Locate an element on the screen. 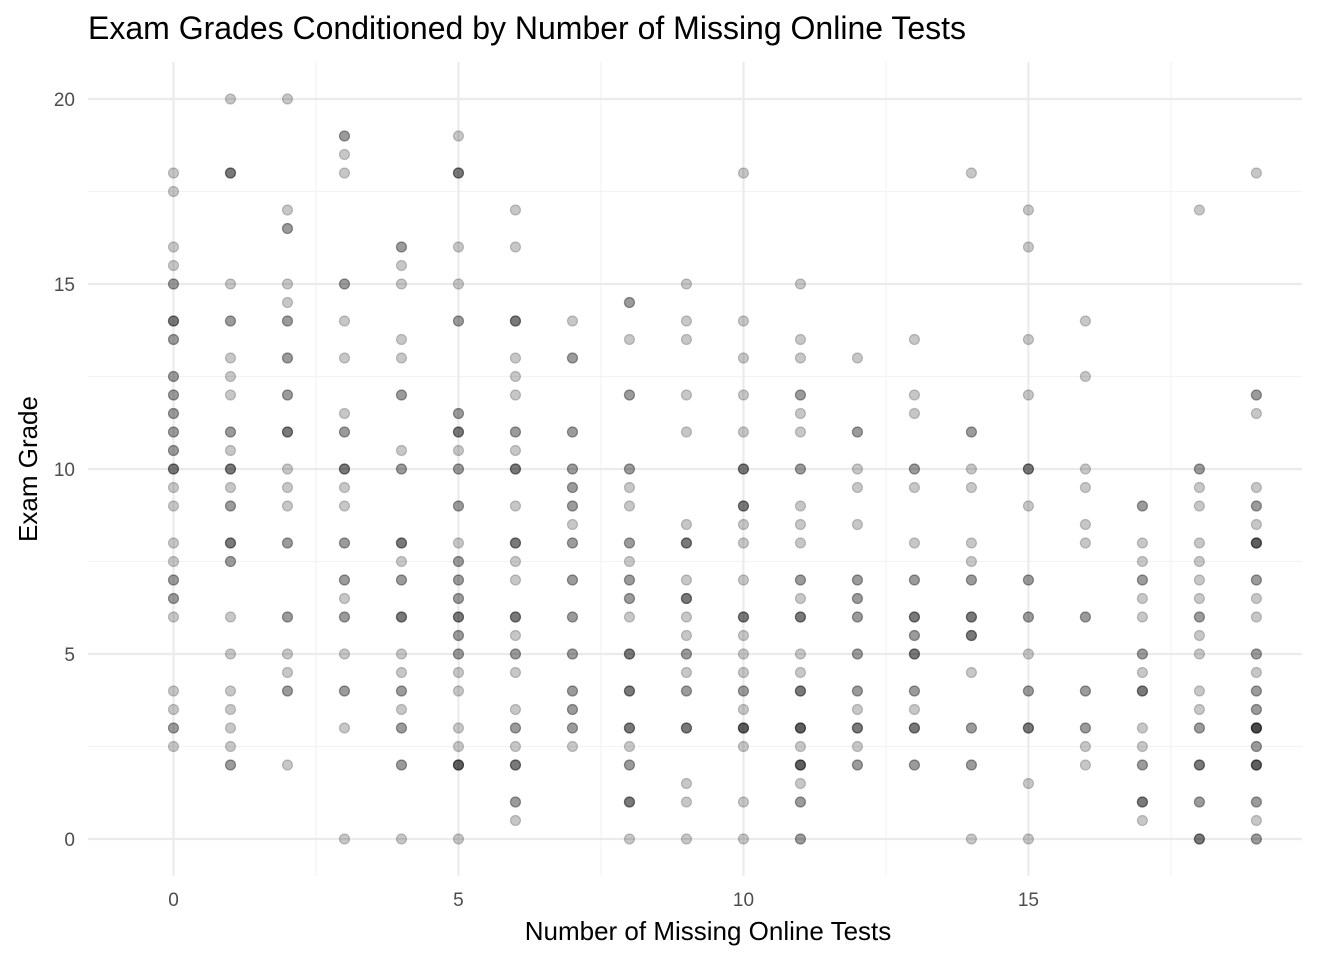 This screenshot has height=960, width=1344. y-tick-label: 15 is located at coordinates (64, 285).